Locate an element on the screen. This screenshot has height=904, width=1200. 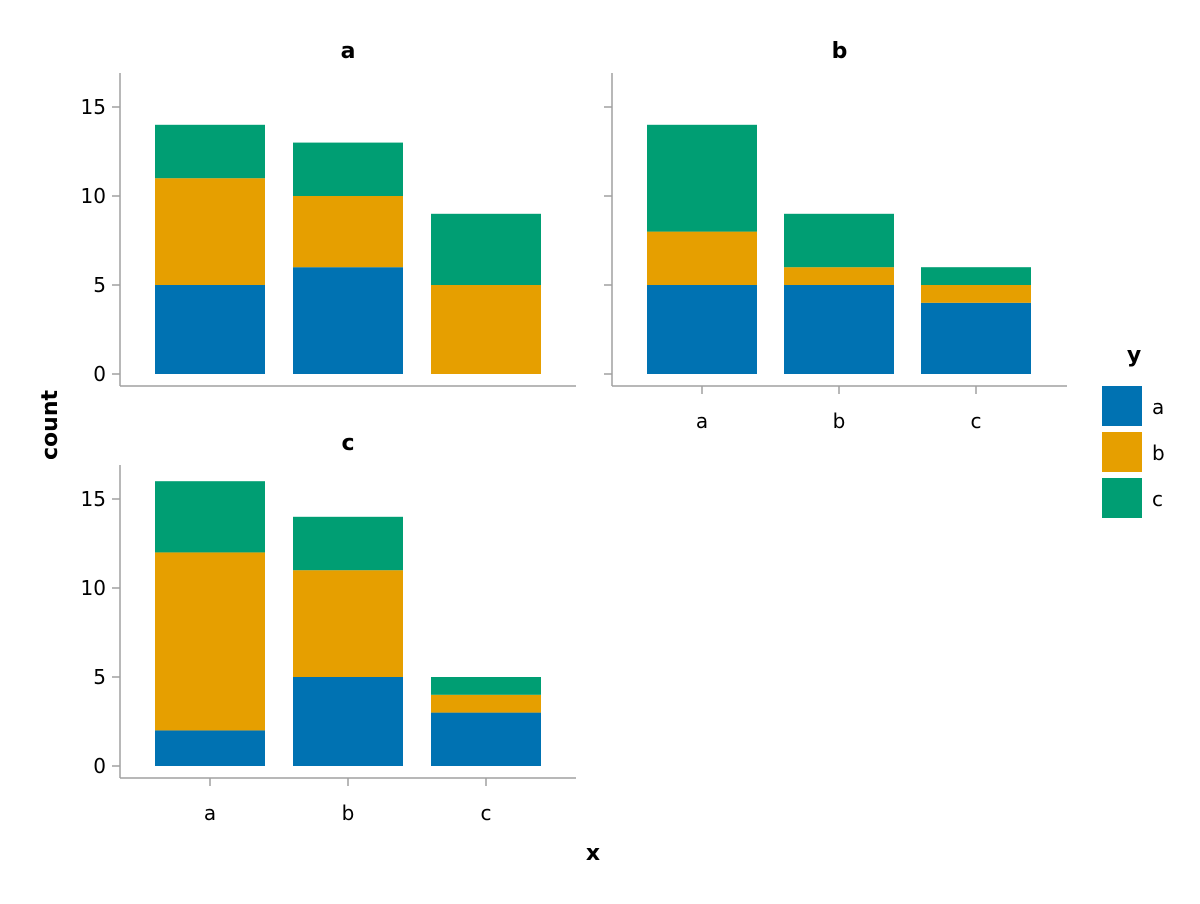
legend-label-c: c is located at coordinates (1157, 499).